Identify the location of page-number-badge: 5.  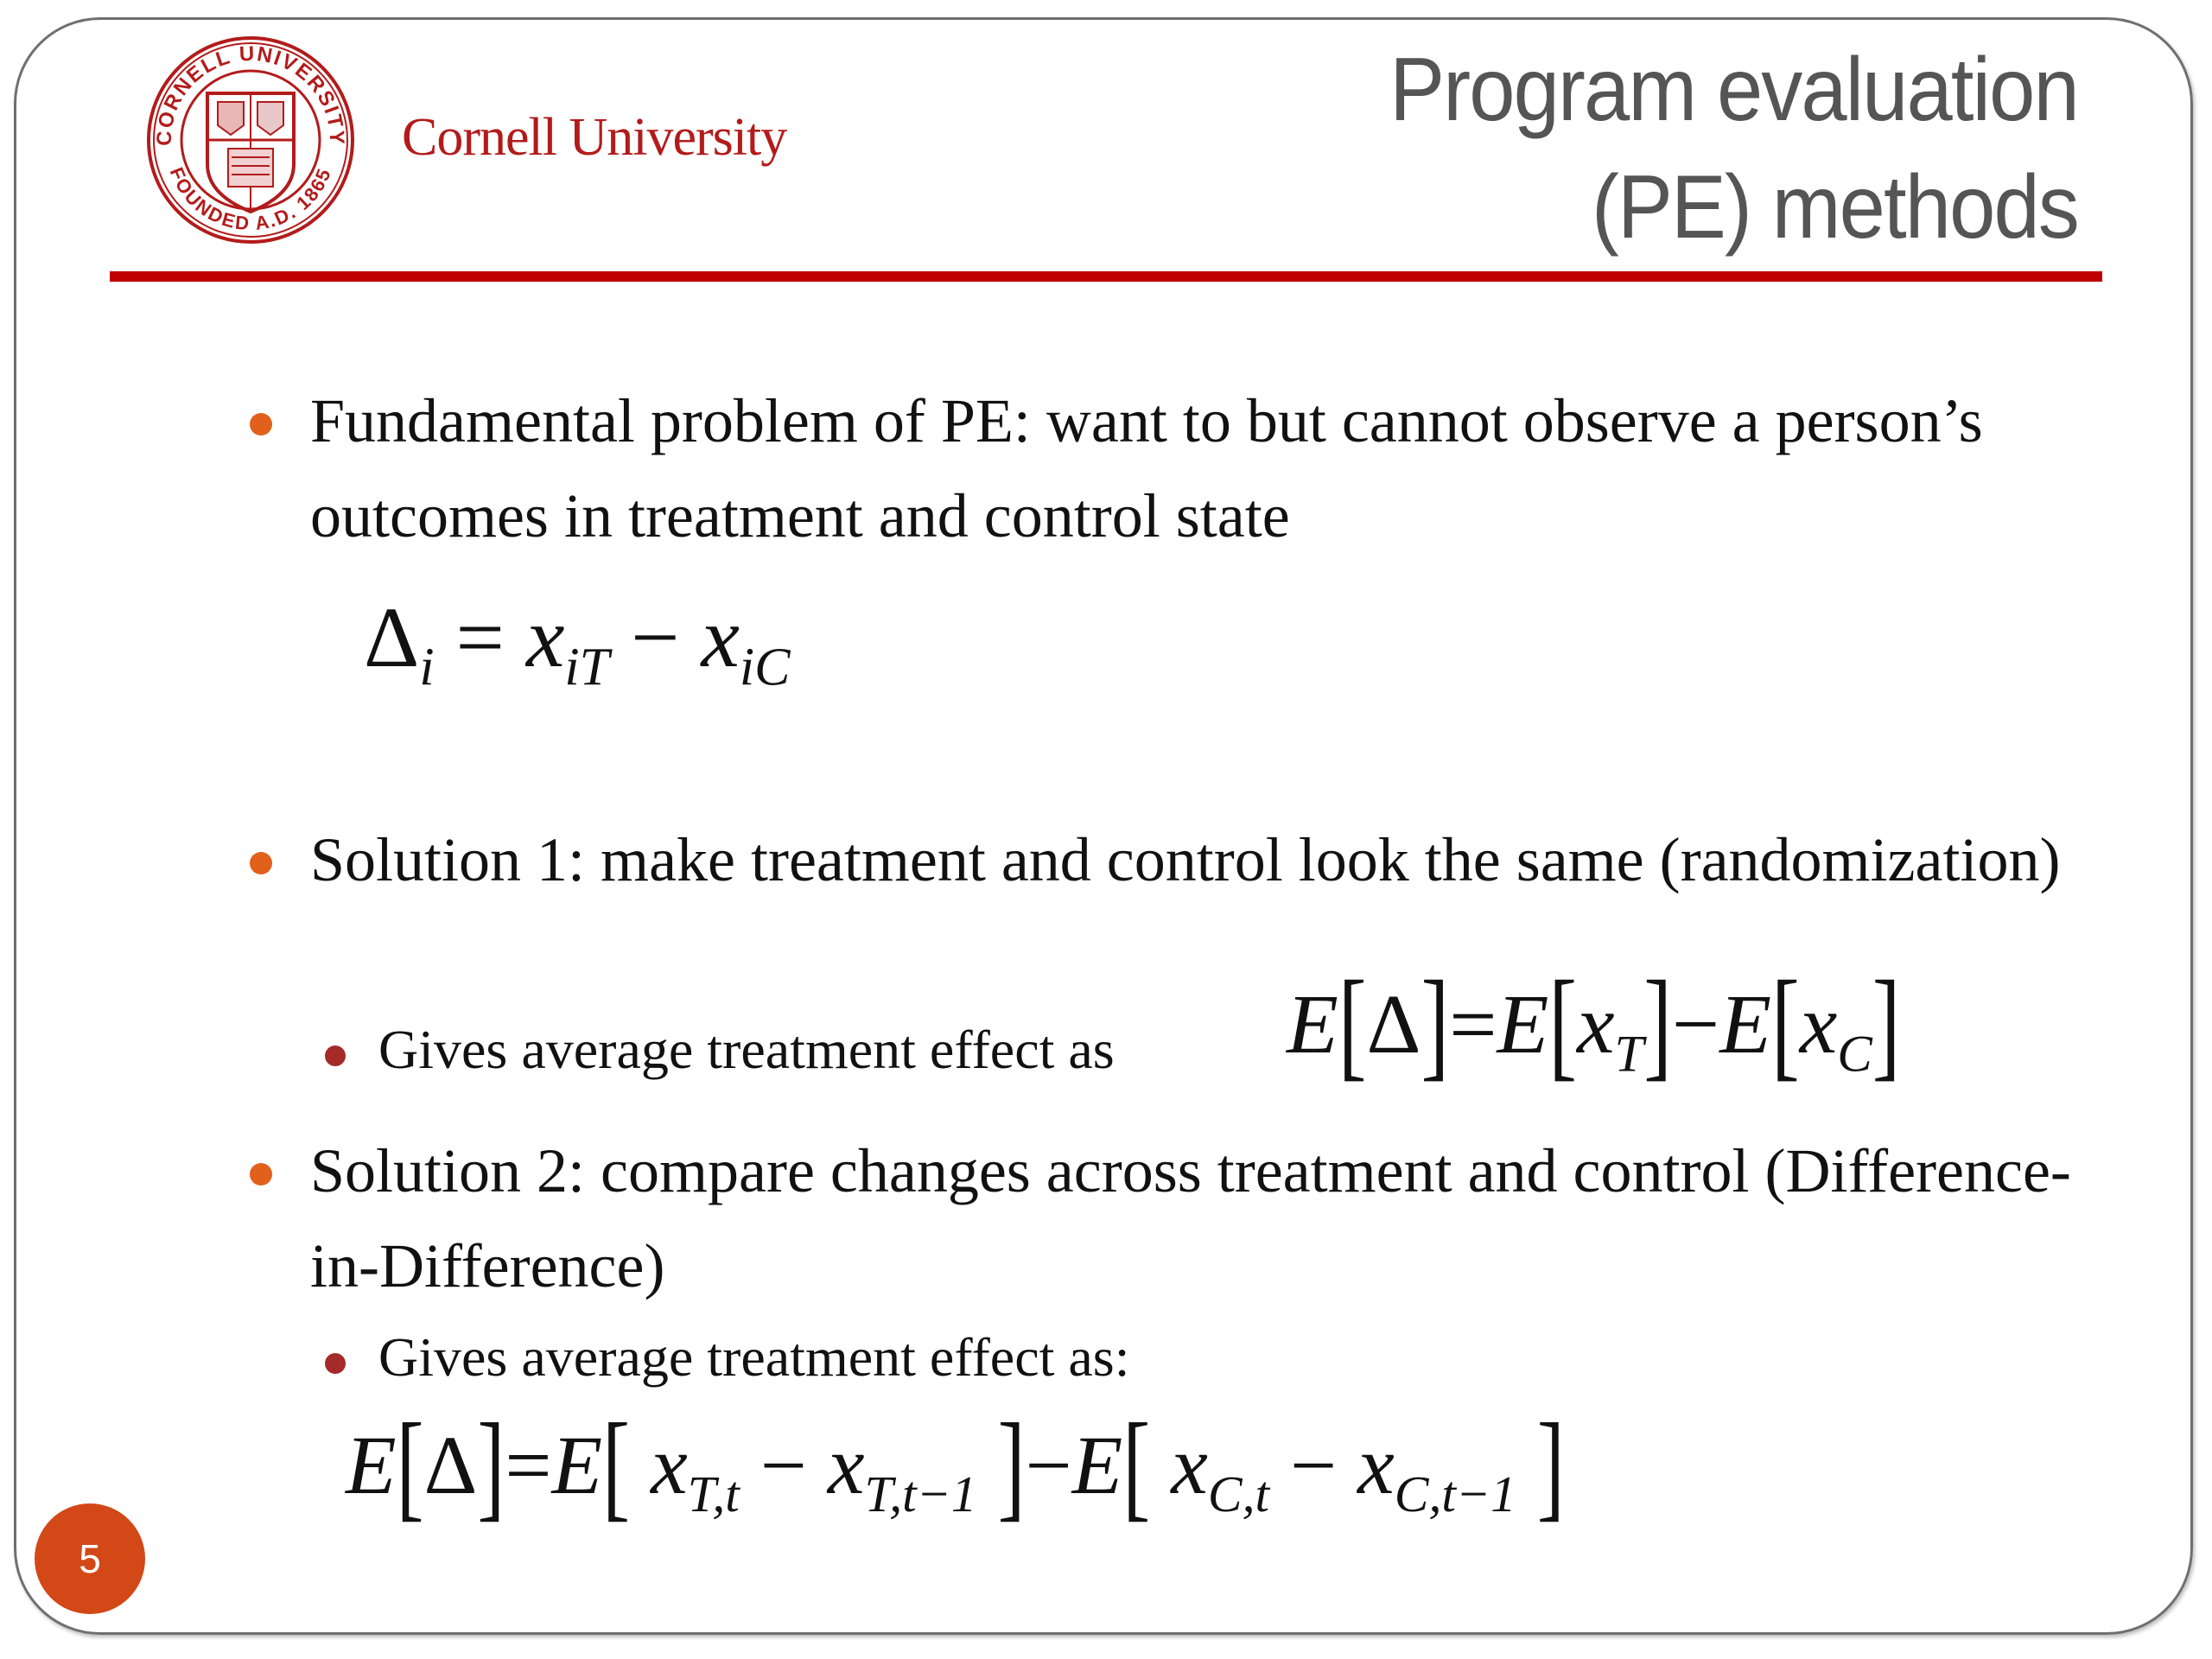
(90, 1558).